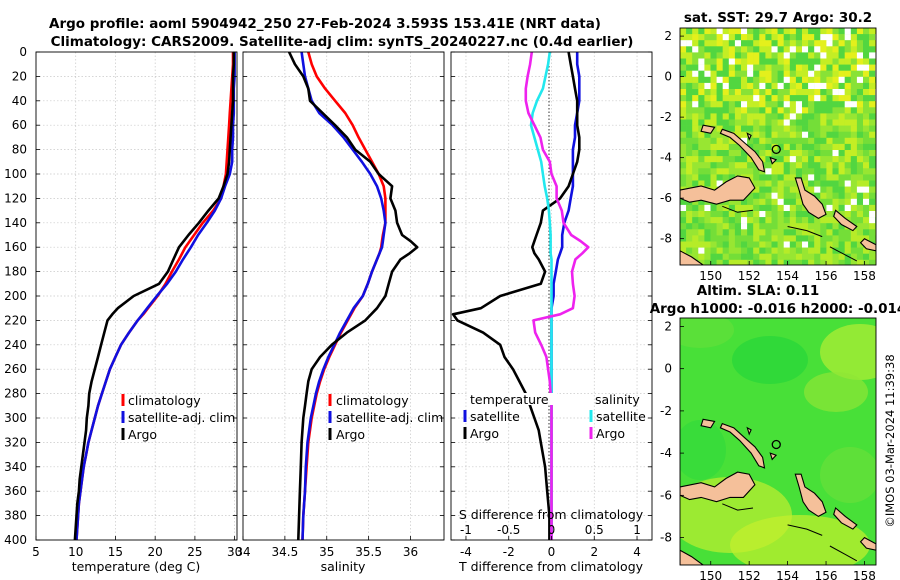 The image size is (900, 580). I want to click on x2-tick-label: -0.5, so click(508, 530).